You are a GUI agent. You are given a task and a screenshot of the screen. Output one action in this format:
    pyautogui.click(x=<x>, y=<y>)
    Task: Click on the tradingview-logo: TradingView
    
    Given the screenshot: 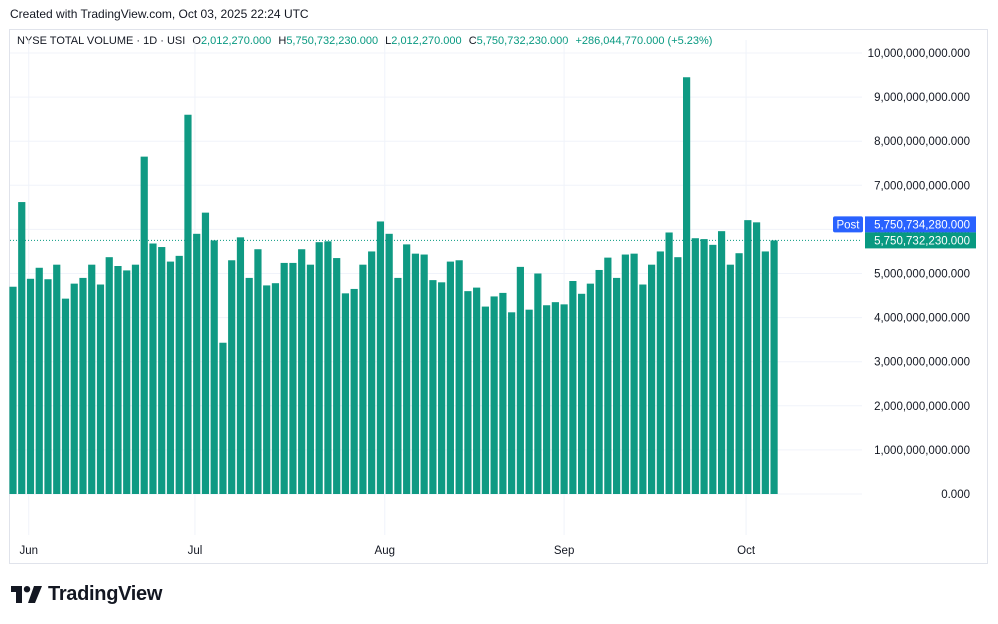 What is the action you would take?
    pyautogui.click(x=86, y=594)
    